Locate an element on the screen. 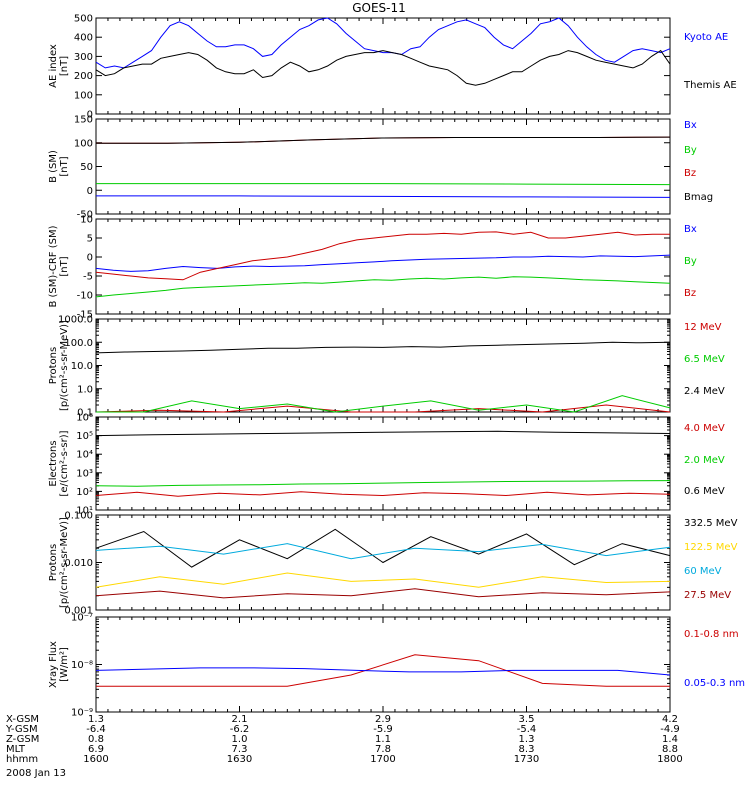  legend-label: 60 MeV is located at coordinates (703, 571).